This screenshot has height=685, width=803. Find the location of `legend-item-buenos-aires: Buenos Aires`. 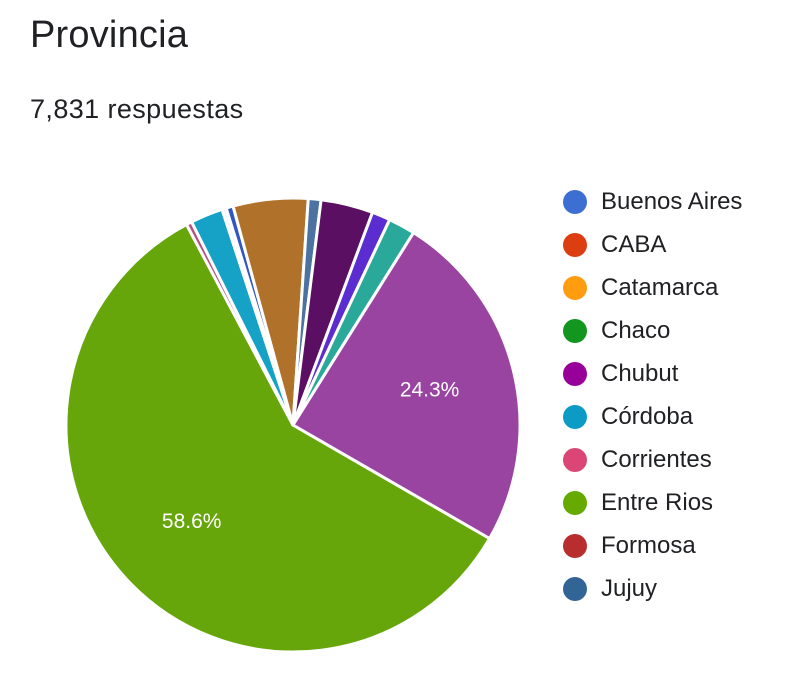

legend-item-buenos-aires: Buenos Aires is located at coordinates (652, 201).